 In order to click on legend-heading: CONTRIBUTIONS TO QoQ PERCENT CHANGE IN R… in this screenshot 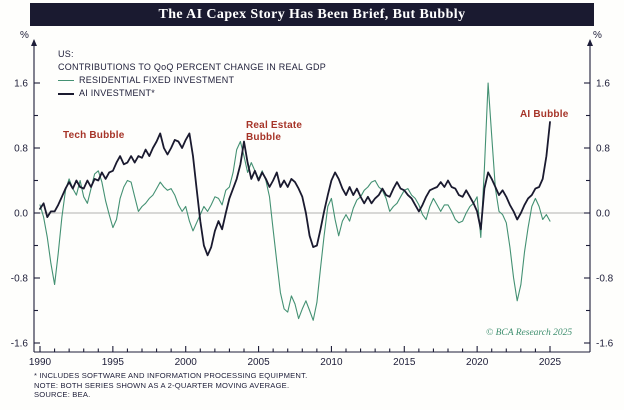, I will do `click(192, 67)`.